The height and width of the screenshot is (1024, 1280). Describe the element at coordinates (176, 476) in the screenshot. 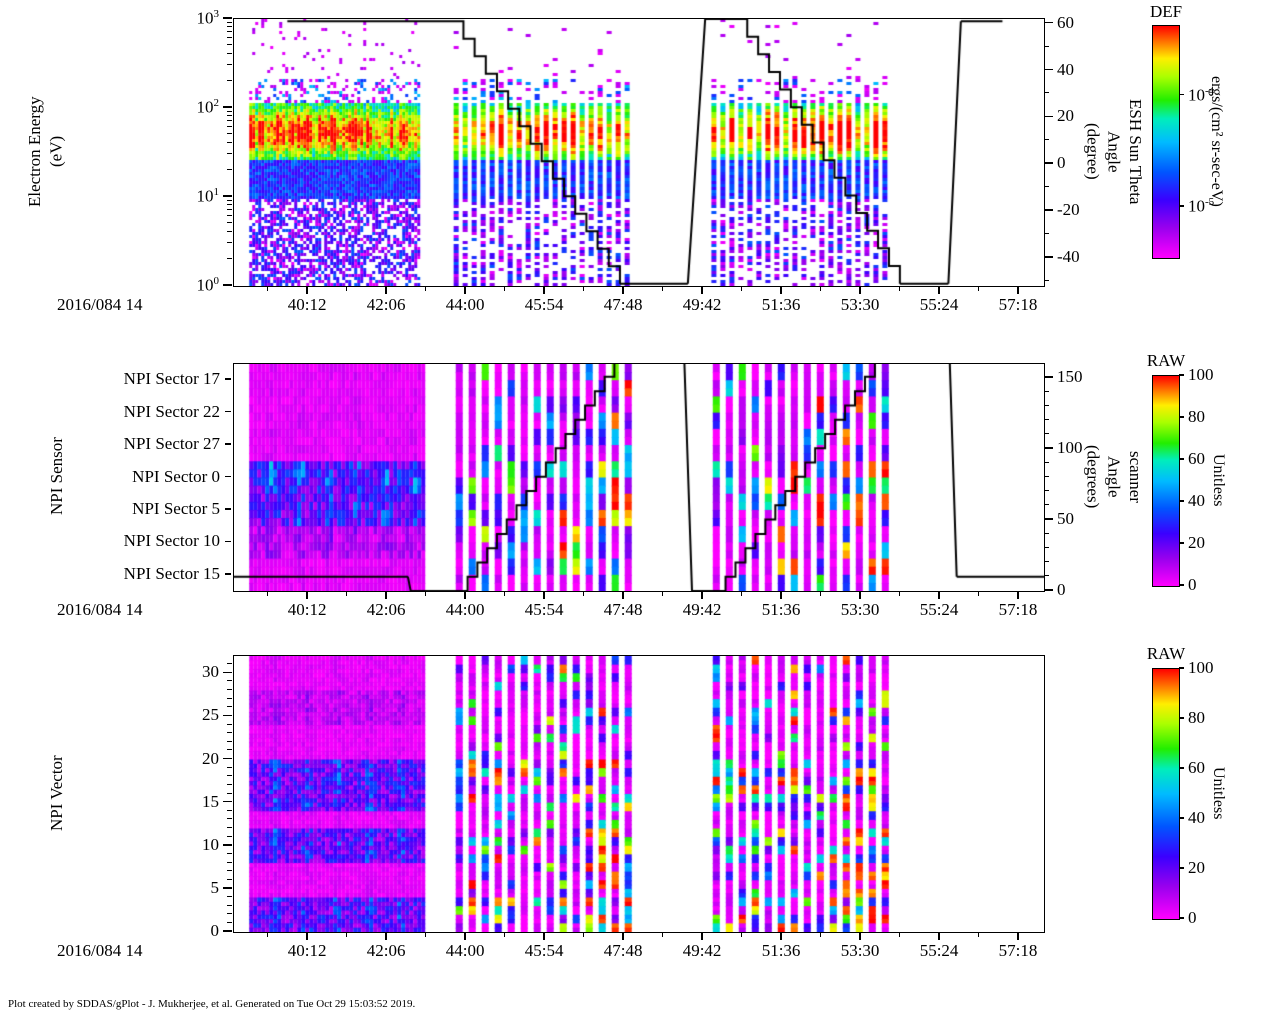

I see `sector-label: NPI Sector 0` at that location.